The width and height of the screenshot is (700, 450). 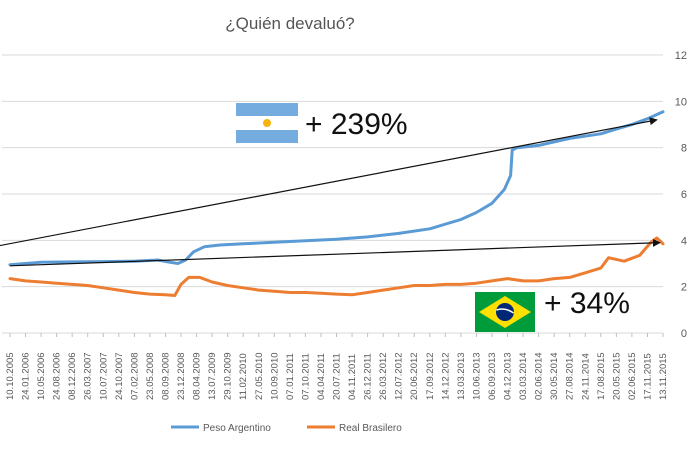 I want to click on x-tick-label: 04.12.2013, so click(x=508, y=376).